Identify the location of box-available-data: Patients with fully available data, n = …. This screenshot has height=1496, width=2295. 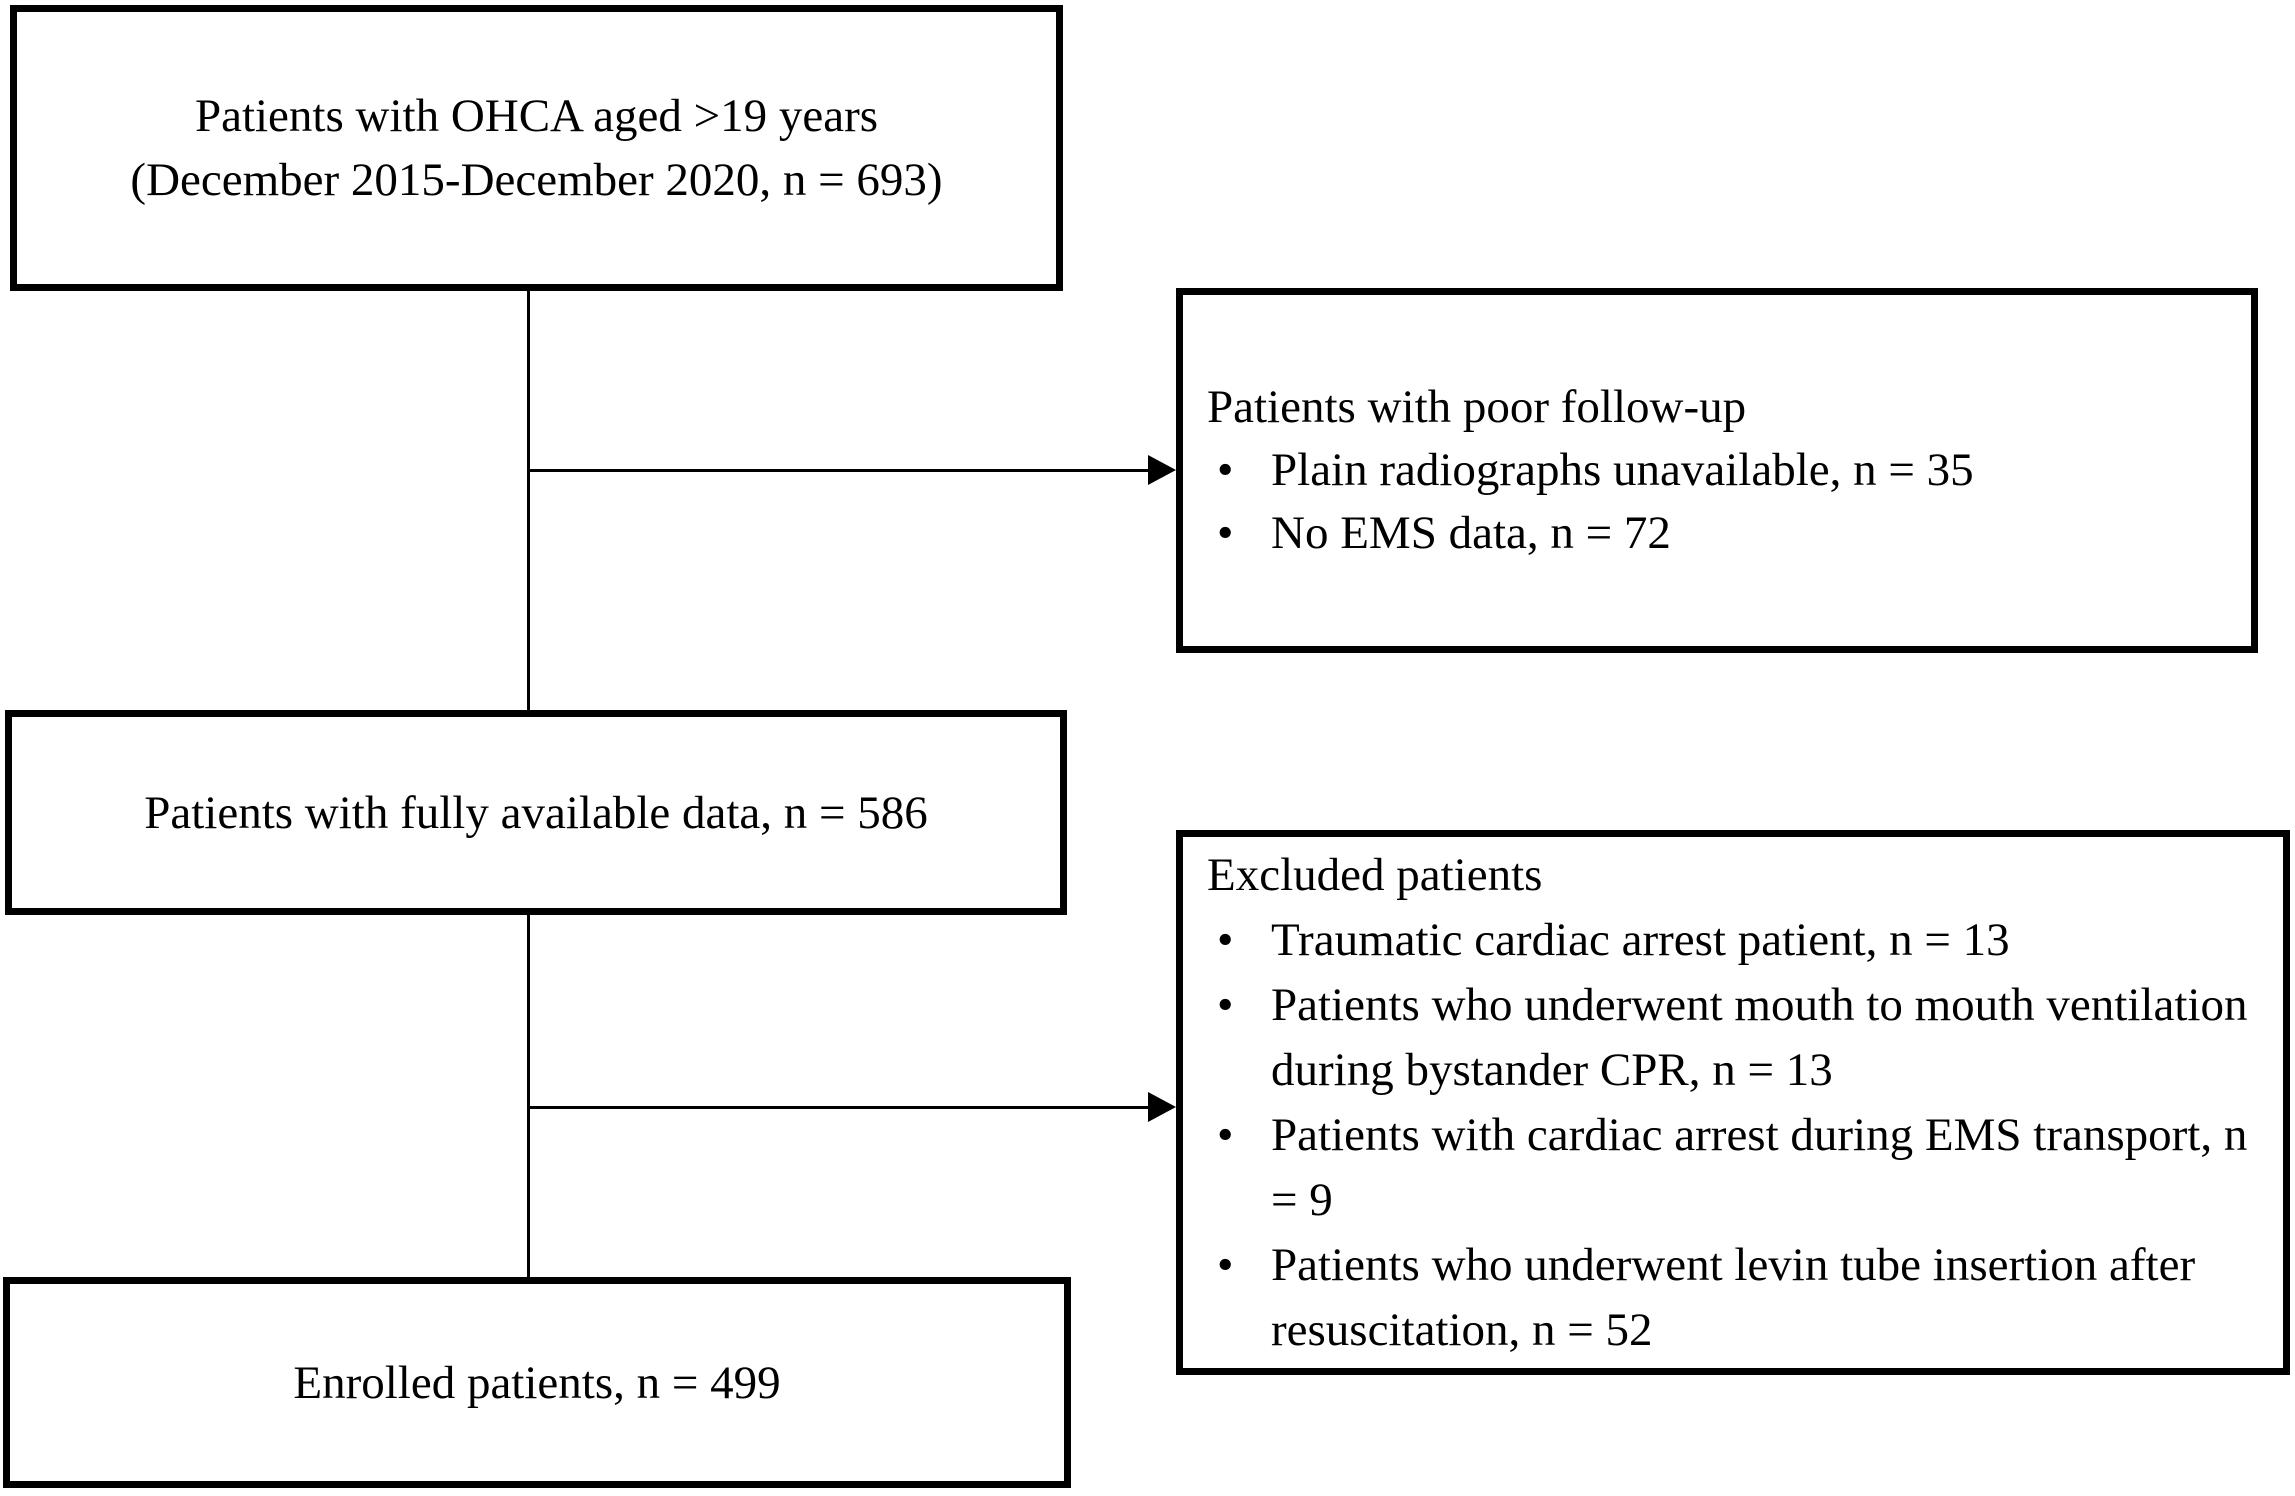
(536, 812).